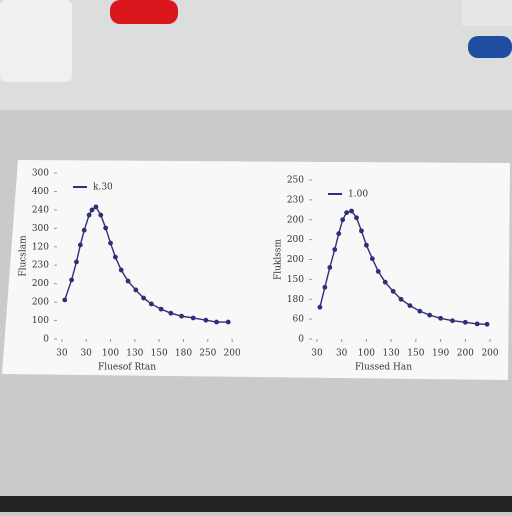 This screenshot has width=512, height=516. Describe the element at coordinates (295, 280) in the screenshot. I see `y-tick-label: 150` at that location.